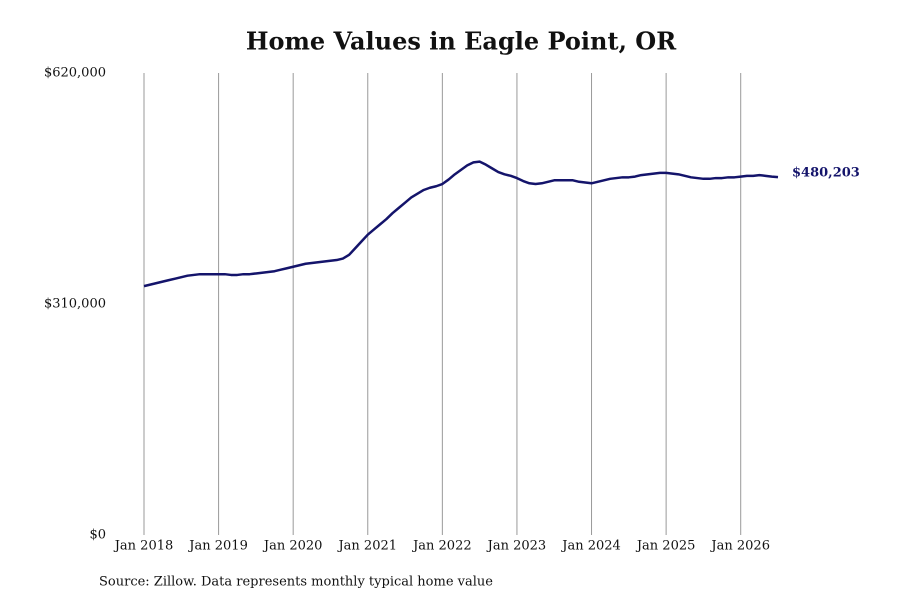  Describe the element at coordinates (441, 546) in the screenshot. I see `x-tick-label: Jan 2022` at that location.